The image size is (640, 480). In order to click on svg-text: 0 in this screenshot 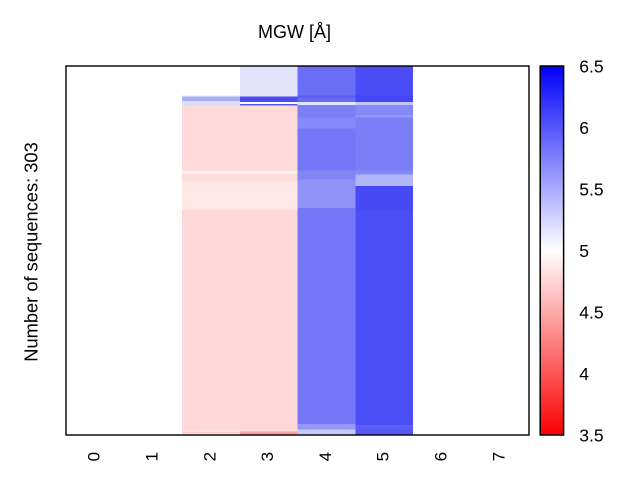, I will do `click(94, 456)`.